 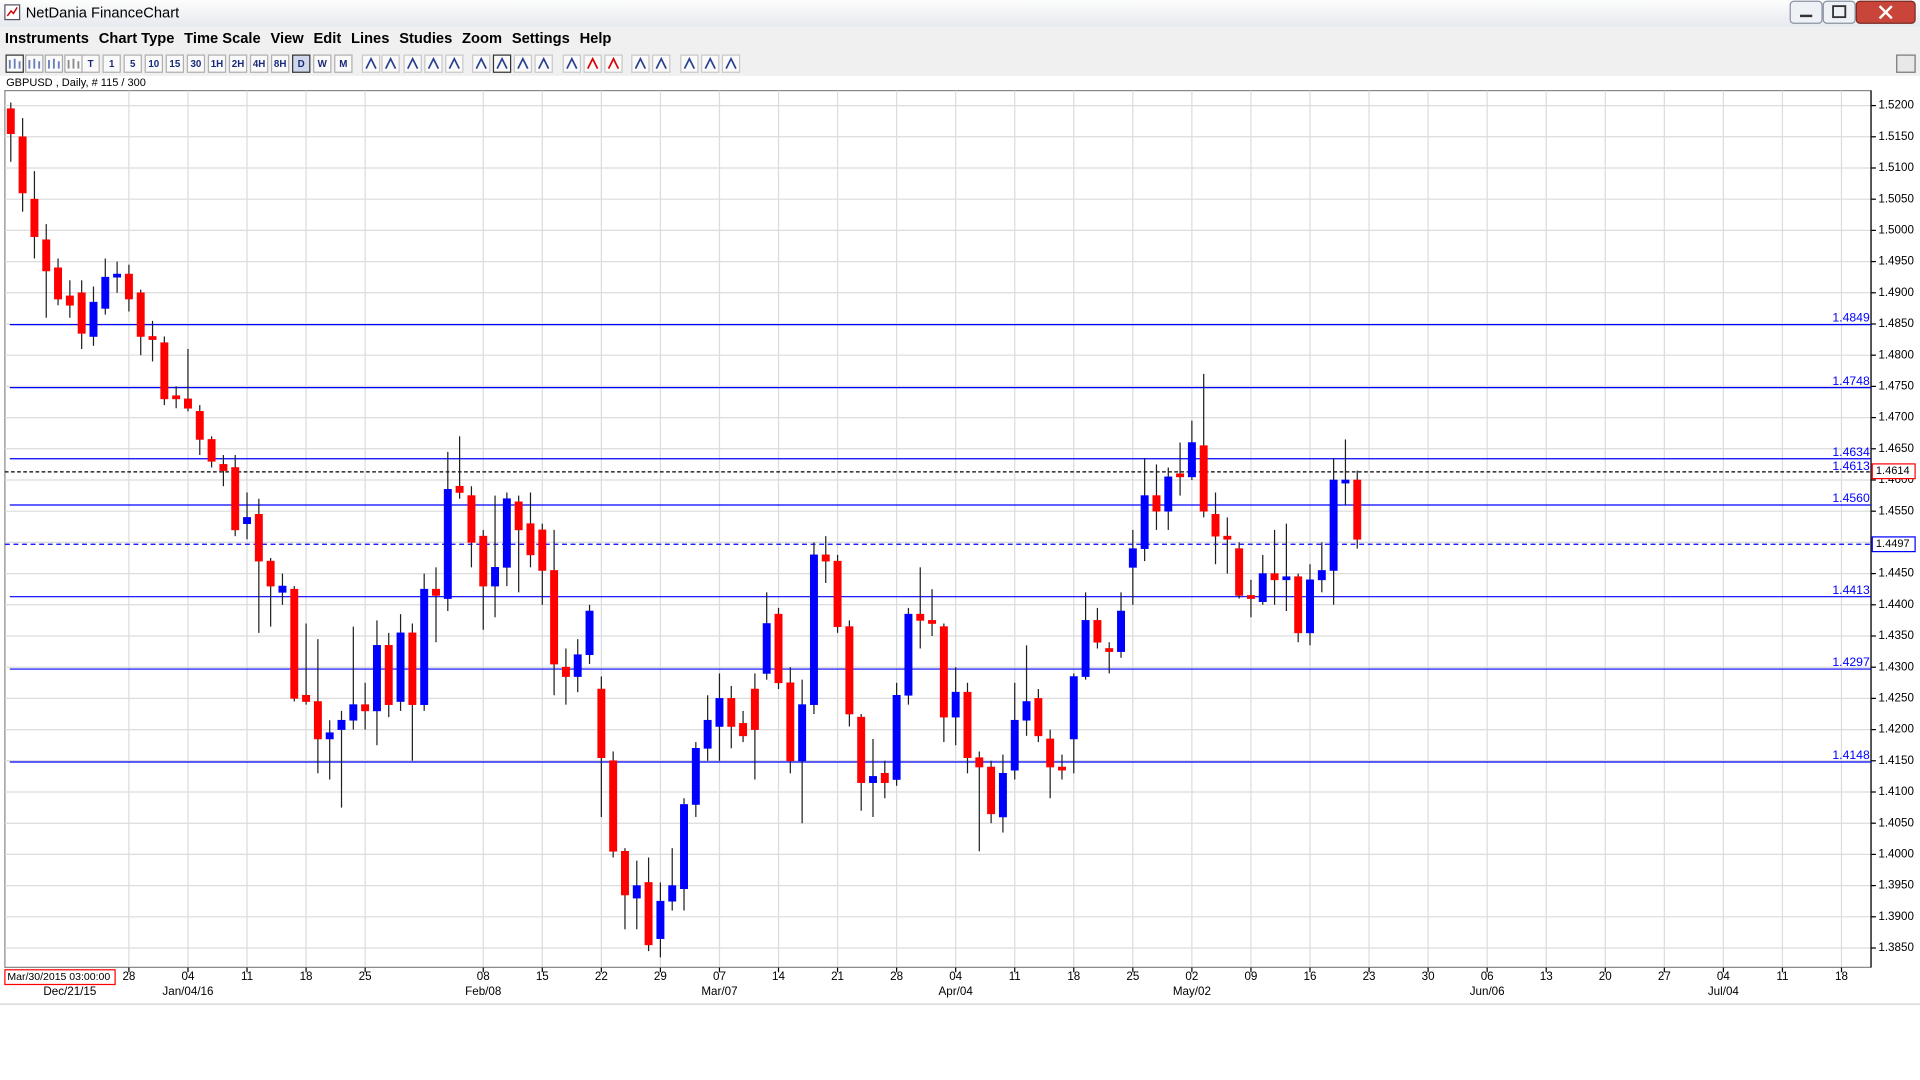 What do you see at coordinates (596, 39) in the screenshot?
I see `menu-item: Help` at bounding box center [596, 39].